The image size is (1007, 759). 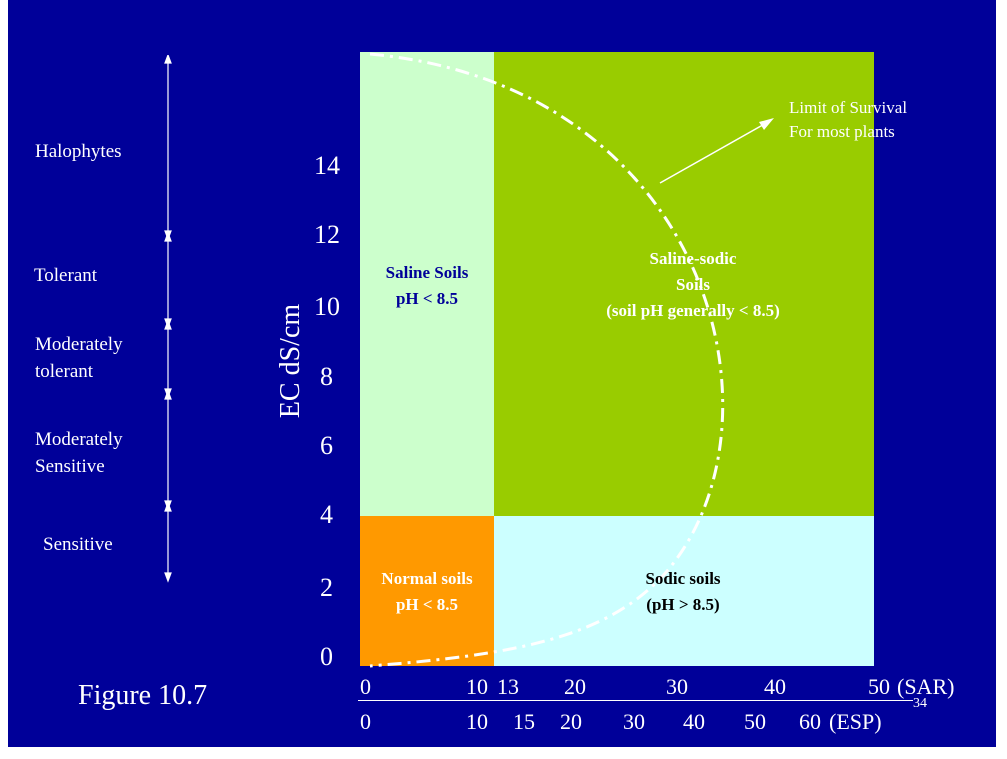 I want to click on saline-sodic-label-line1: Saline-sodic, so click(x=693, y=258).